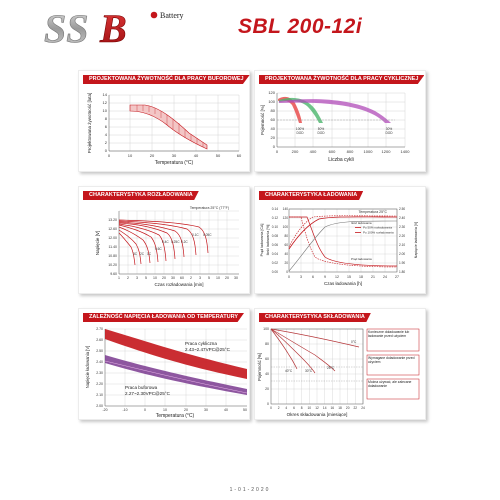 The image size is (500, 500). I want to click on svg-text: 40, so click(226, 410).